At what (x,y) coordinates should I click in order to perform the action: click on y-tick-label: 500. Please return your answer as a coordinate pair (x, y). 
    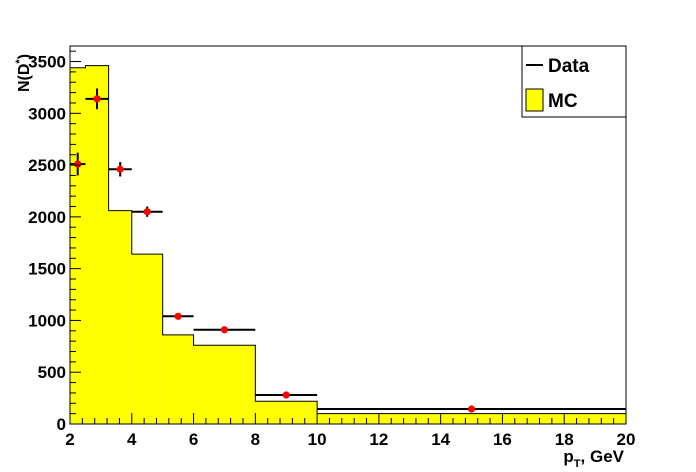
    Looking at the image, I should click on (52, 372).